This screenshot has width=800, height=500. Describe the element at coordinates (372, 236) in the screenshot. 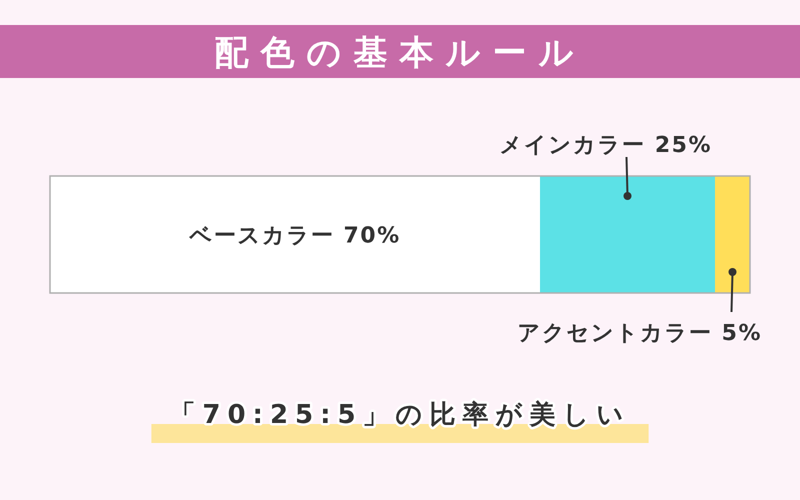

I see `data-label: 70%` at that location.